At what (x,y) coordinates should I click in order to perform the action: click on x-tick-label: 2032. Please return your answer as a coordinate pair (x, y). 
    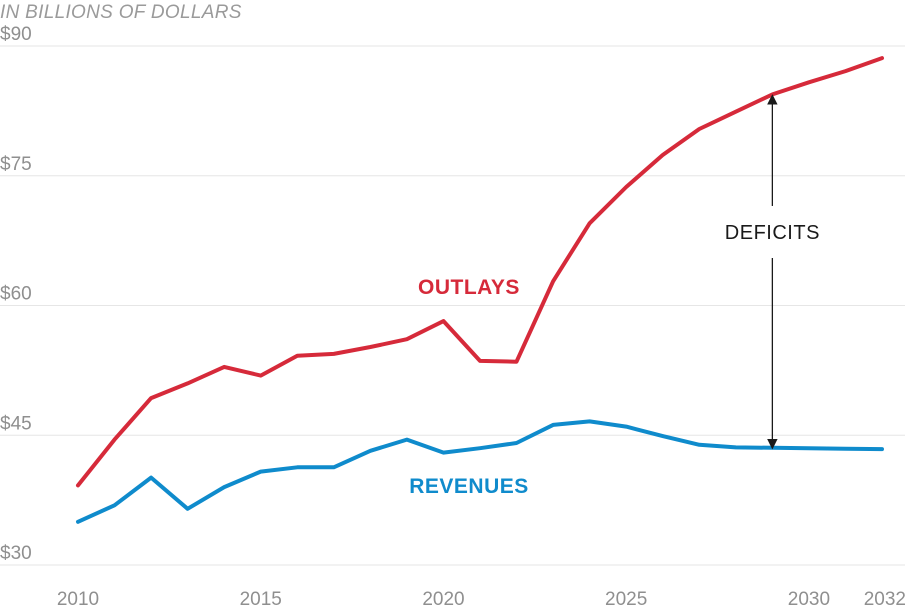
    Looking at the image, I should click on (885, 598).